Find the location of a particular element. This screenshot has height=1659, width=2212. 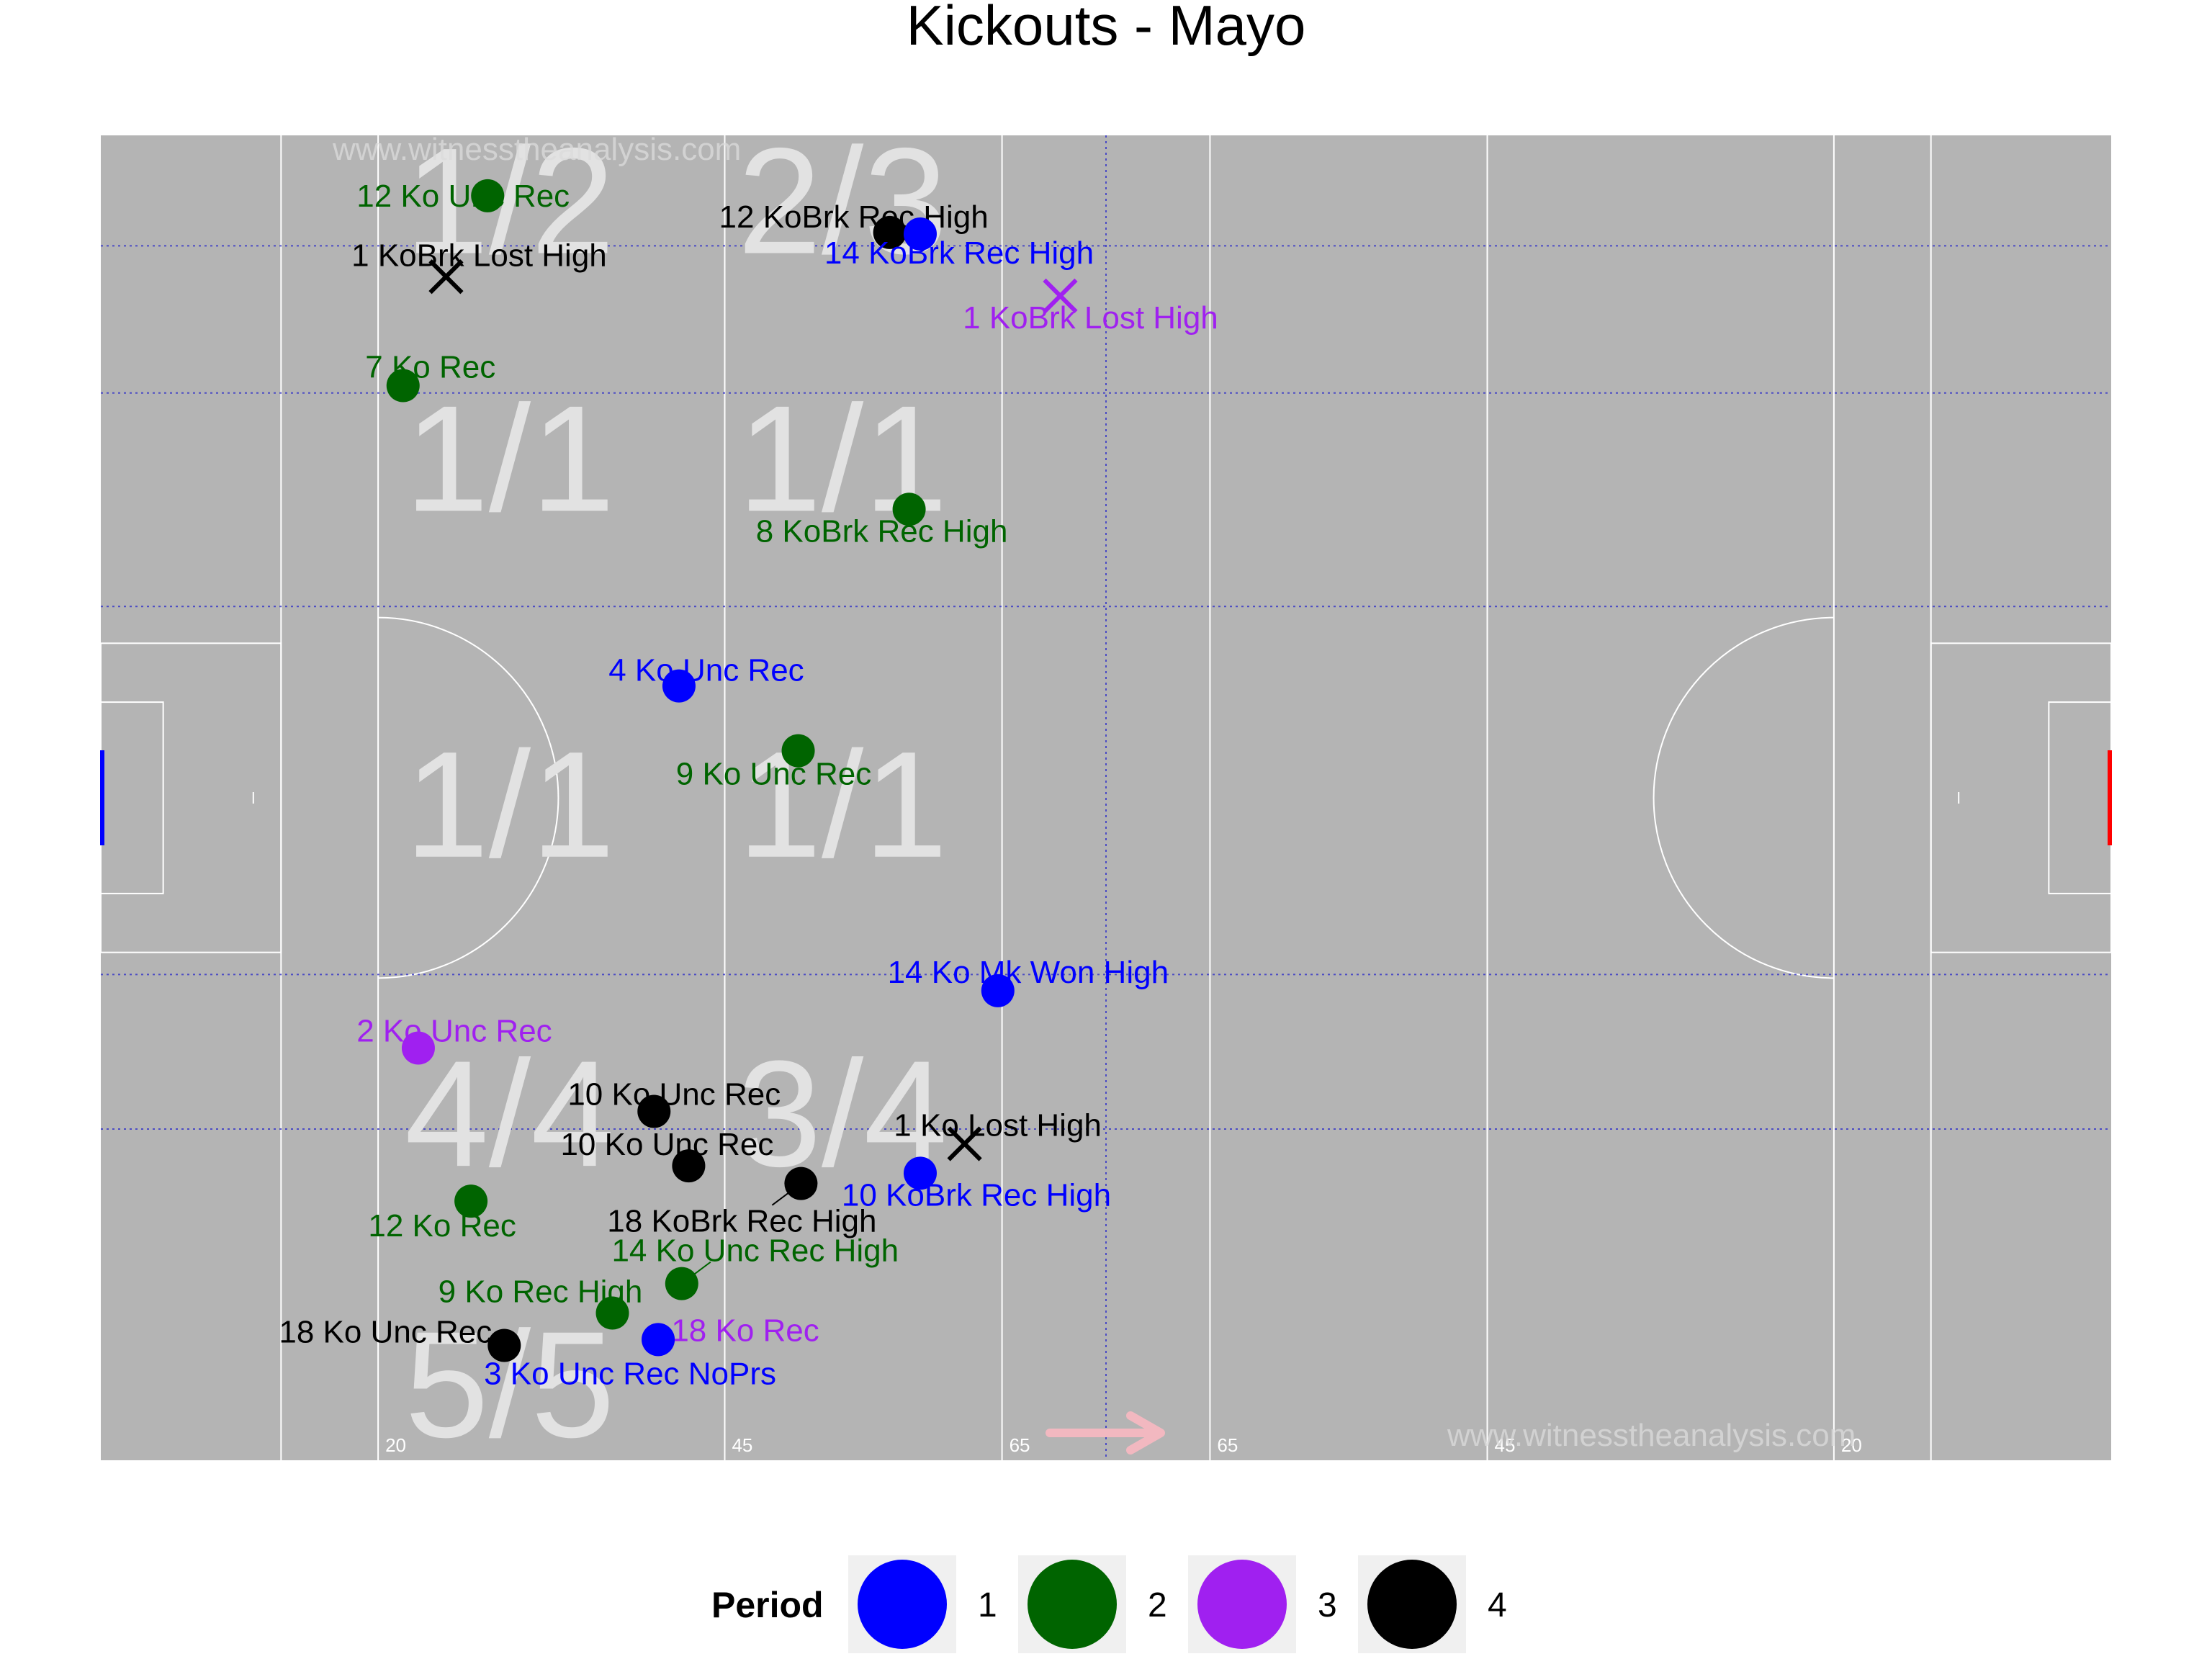

kickout-label: 8 KoBrk Rec High is located at coordinates (882, 531).